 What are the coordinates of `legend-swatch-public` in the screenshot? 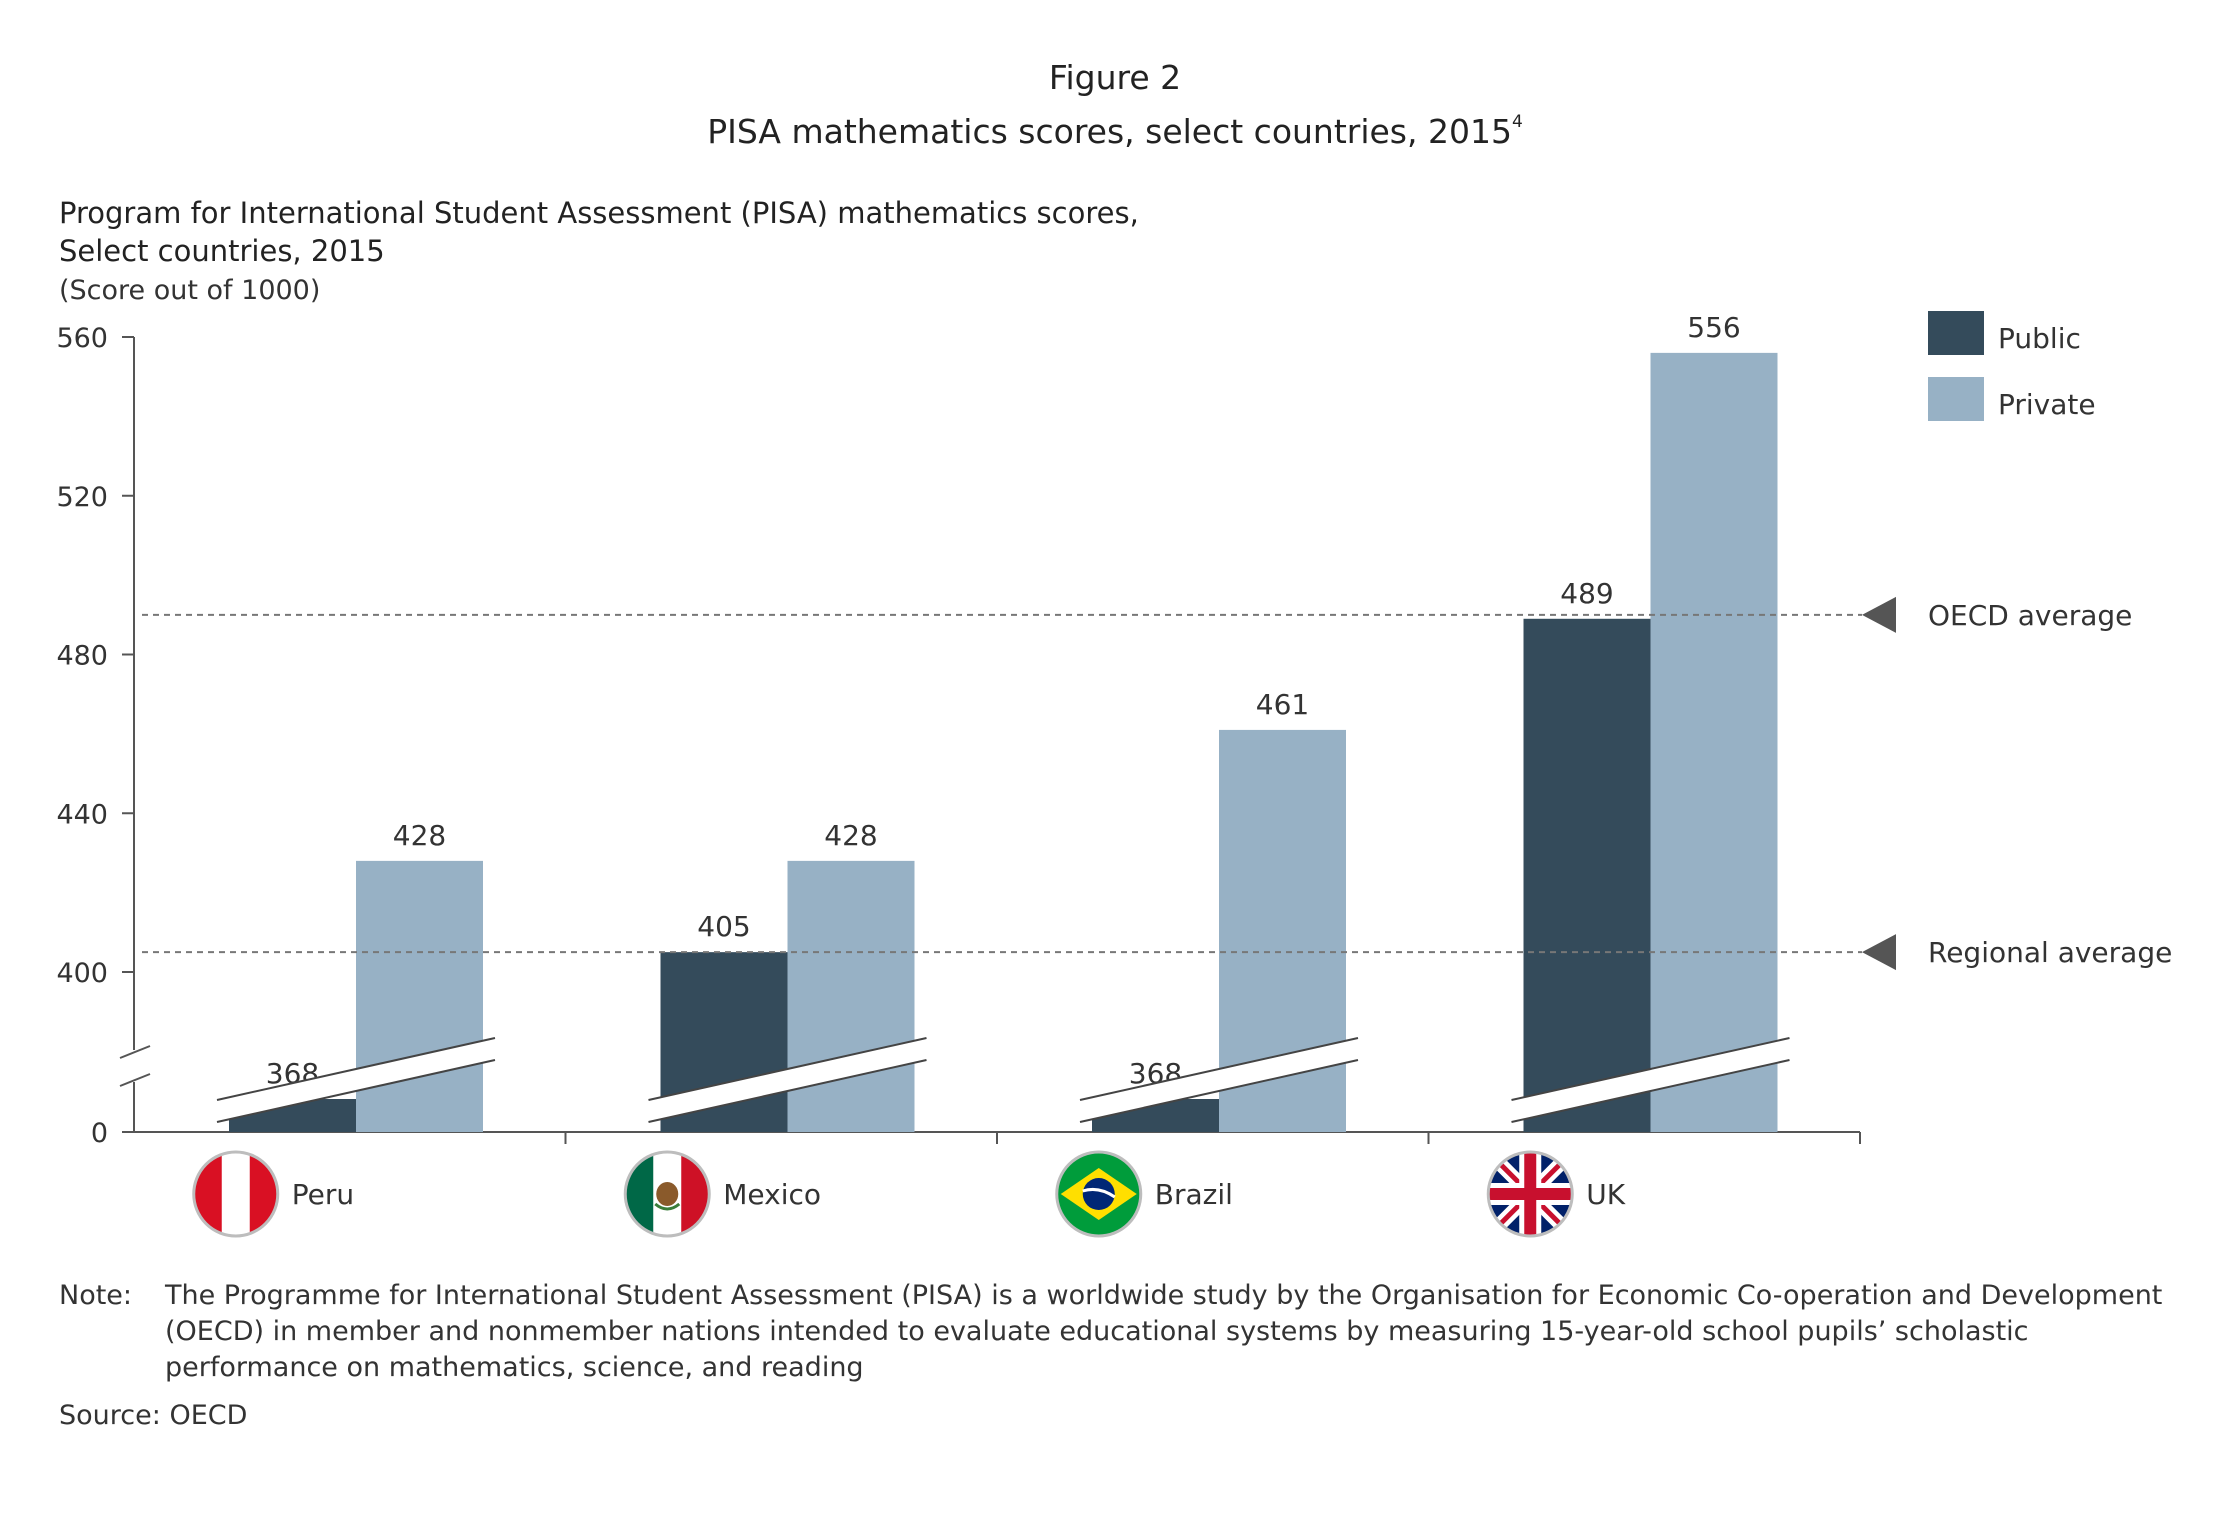 It's located at (1956, 333).